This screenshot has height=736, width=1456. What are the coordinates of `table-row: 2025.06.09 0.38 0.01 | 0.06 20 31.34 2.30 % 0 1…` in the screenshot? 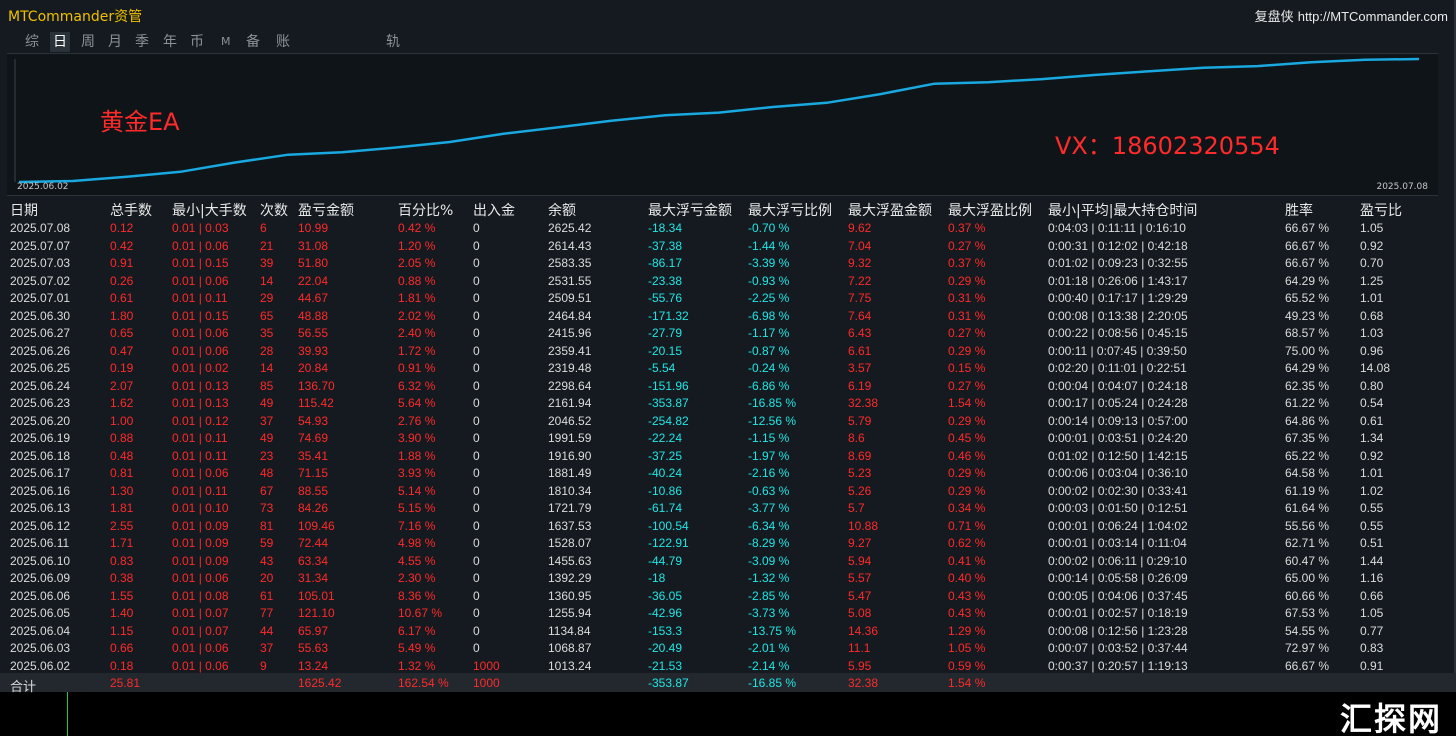 It's located at (728, 578).